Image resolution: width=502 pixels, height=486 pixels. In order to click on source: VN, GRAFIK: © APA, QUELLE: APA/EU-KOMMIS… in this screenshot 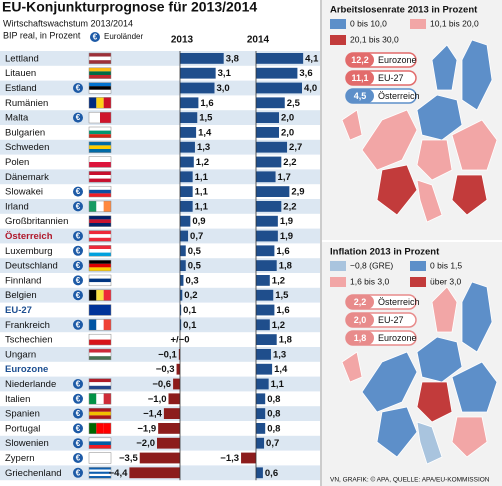, I will do `click(410, 480)`.